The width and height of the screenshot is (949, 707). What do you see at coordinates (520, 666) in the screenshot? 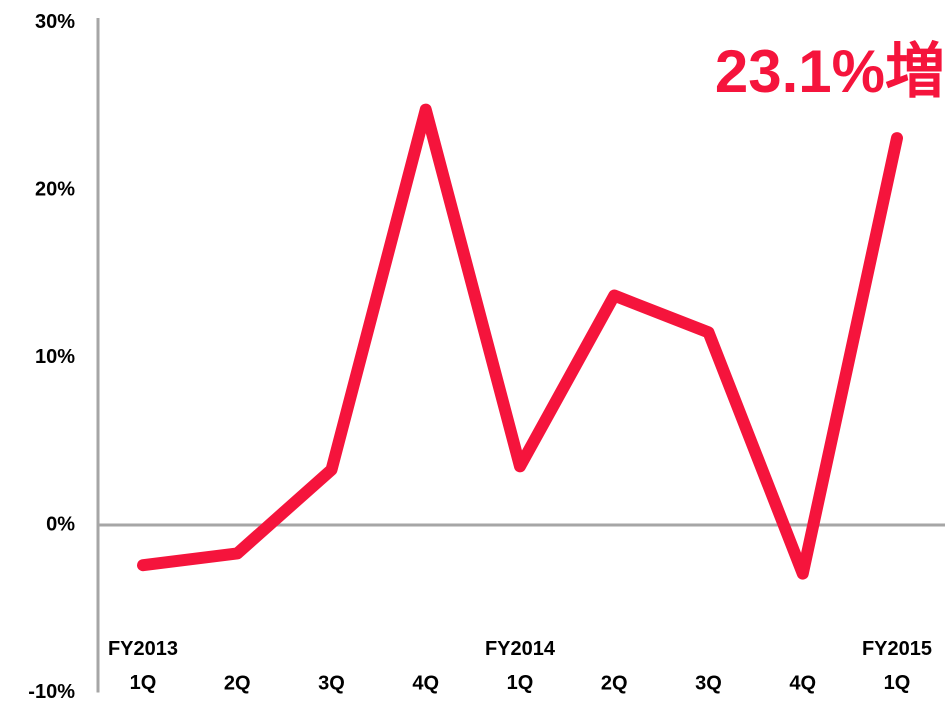
I see `x-tick-label: FY2014 1Q` at bounding box center [520, 666].